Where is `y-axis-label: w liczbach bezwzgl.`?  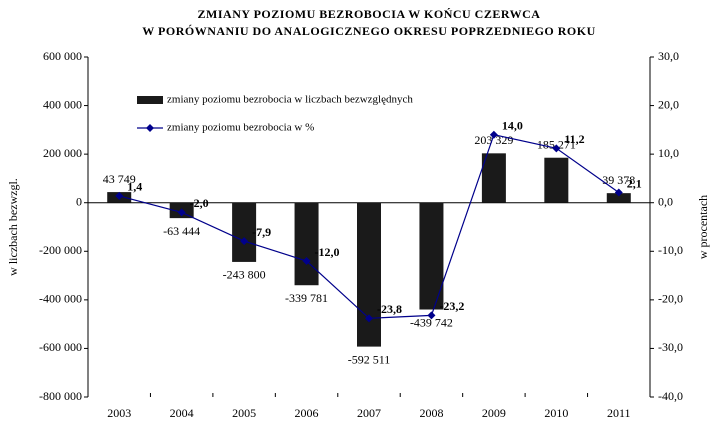
y-axis-label: w liczbach bezwzgl. is located at coordinates (13, 227).